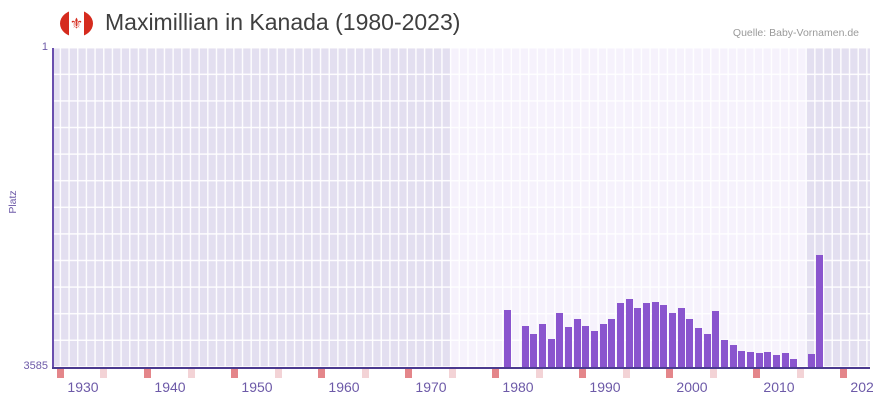  What do you see at coordinates (620, 335) in the screenshot?
I see `bar-1997` at bounding box center [620, 335].